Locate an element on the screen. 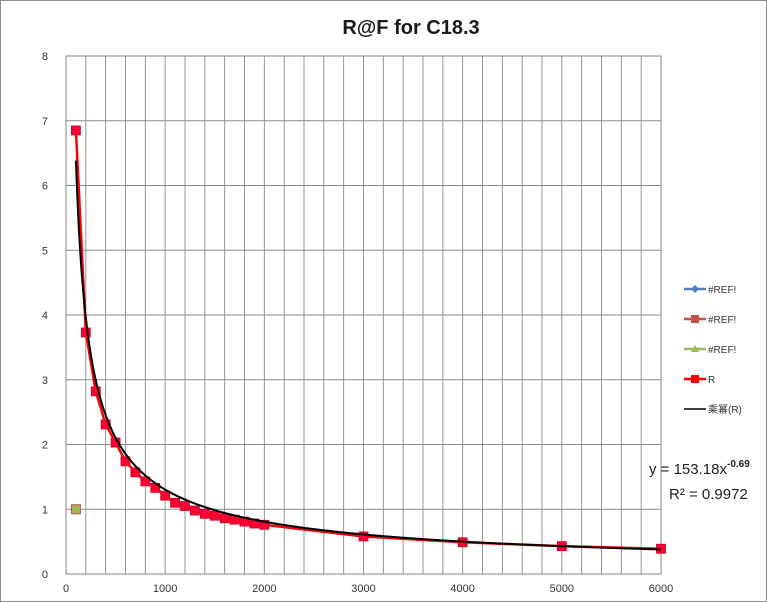 The width and height of the screenshot is (767, 602). y-tick-label: 3 is located at coordinates (45, 381).